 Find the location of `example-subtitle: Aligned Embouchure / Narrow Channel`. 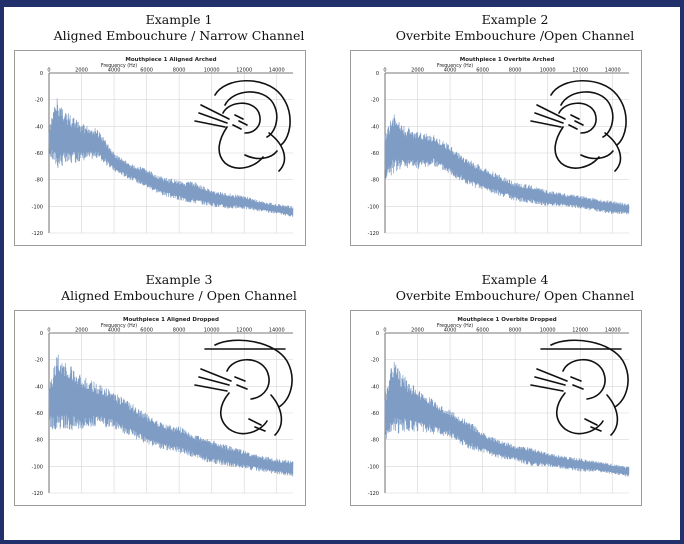

example-subtitle: Aligned Embouchure / Narrow Channel is located at coordinates (179, 35).